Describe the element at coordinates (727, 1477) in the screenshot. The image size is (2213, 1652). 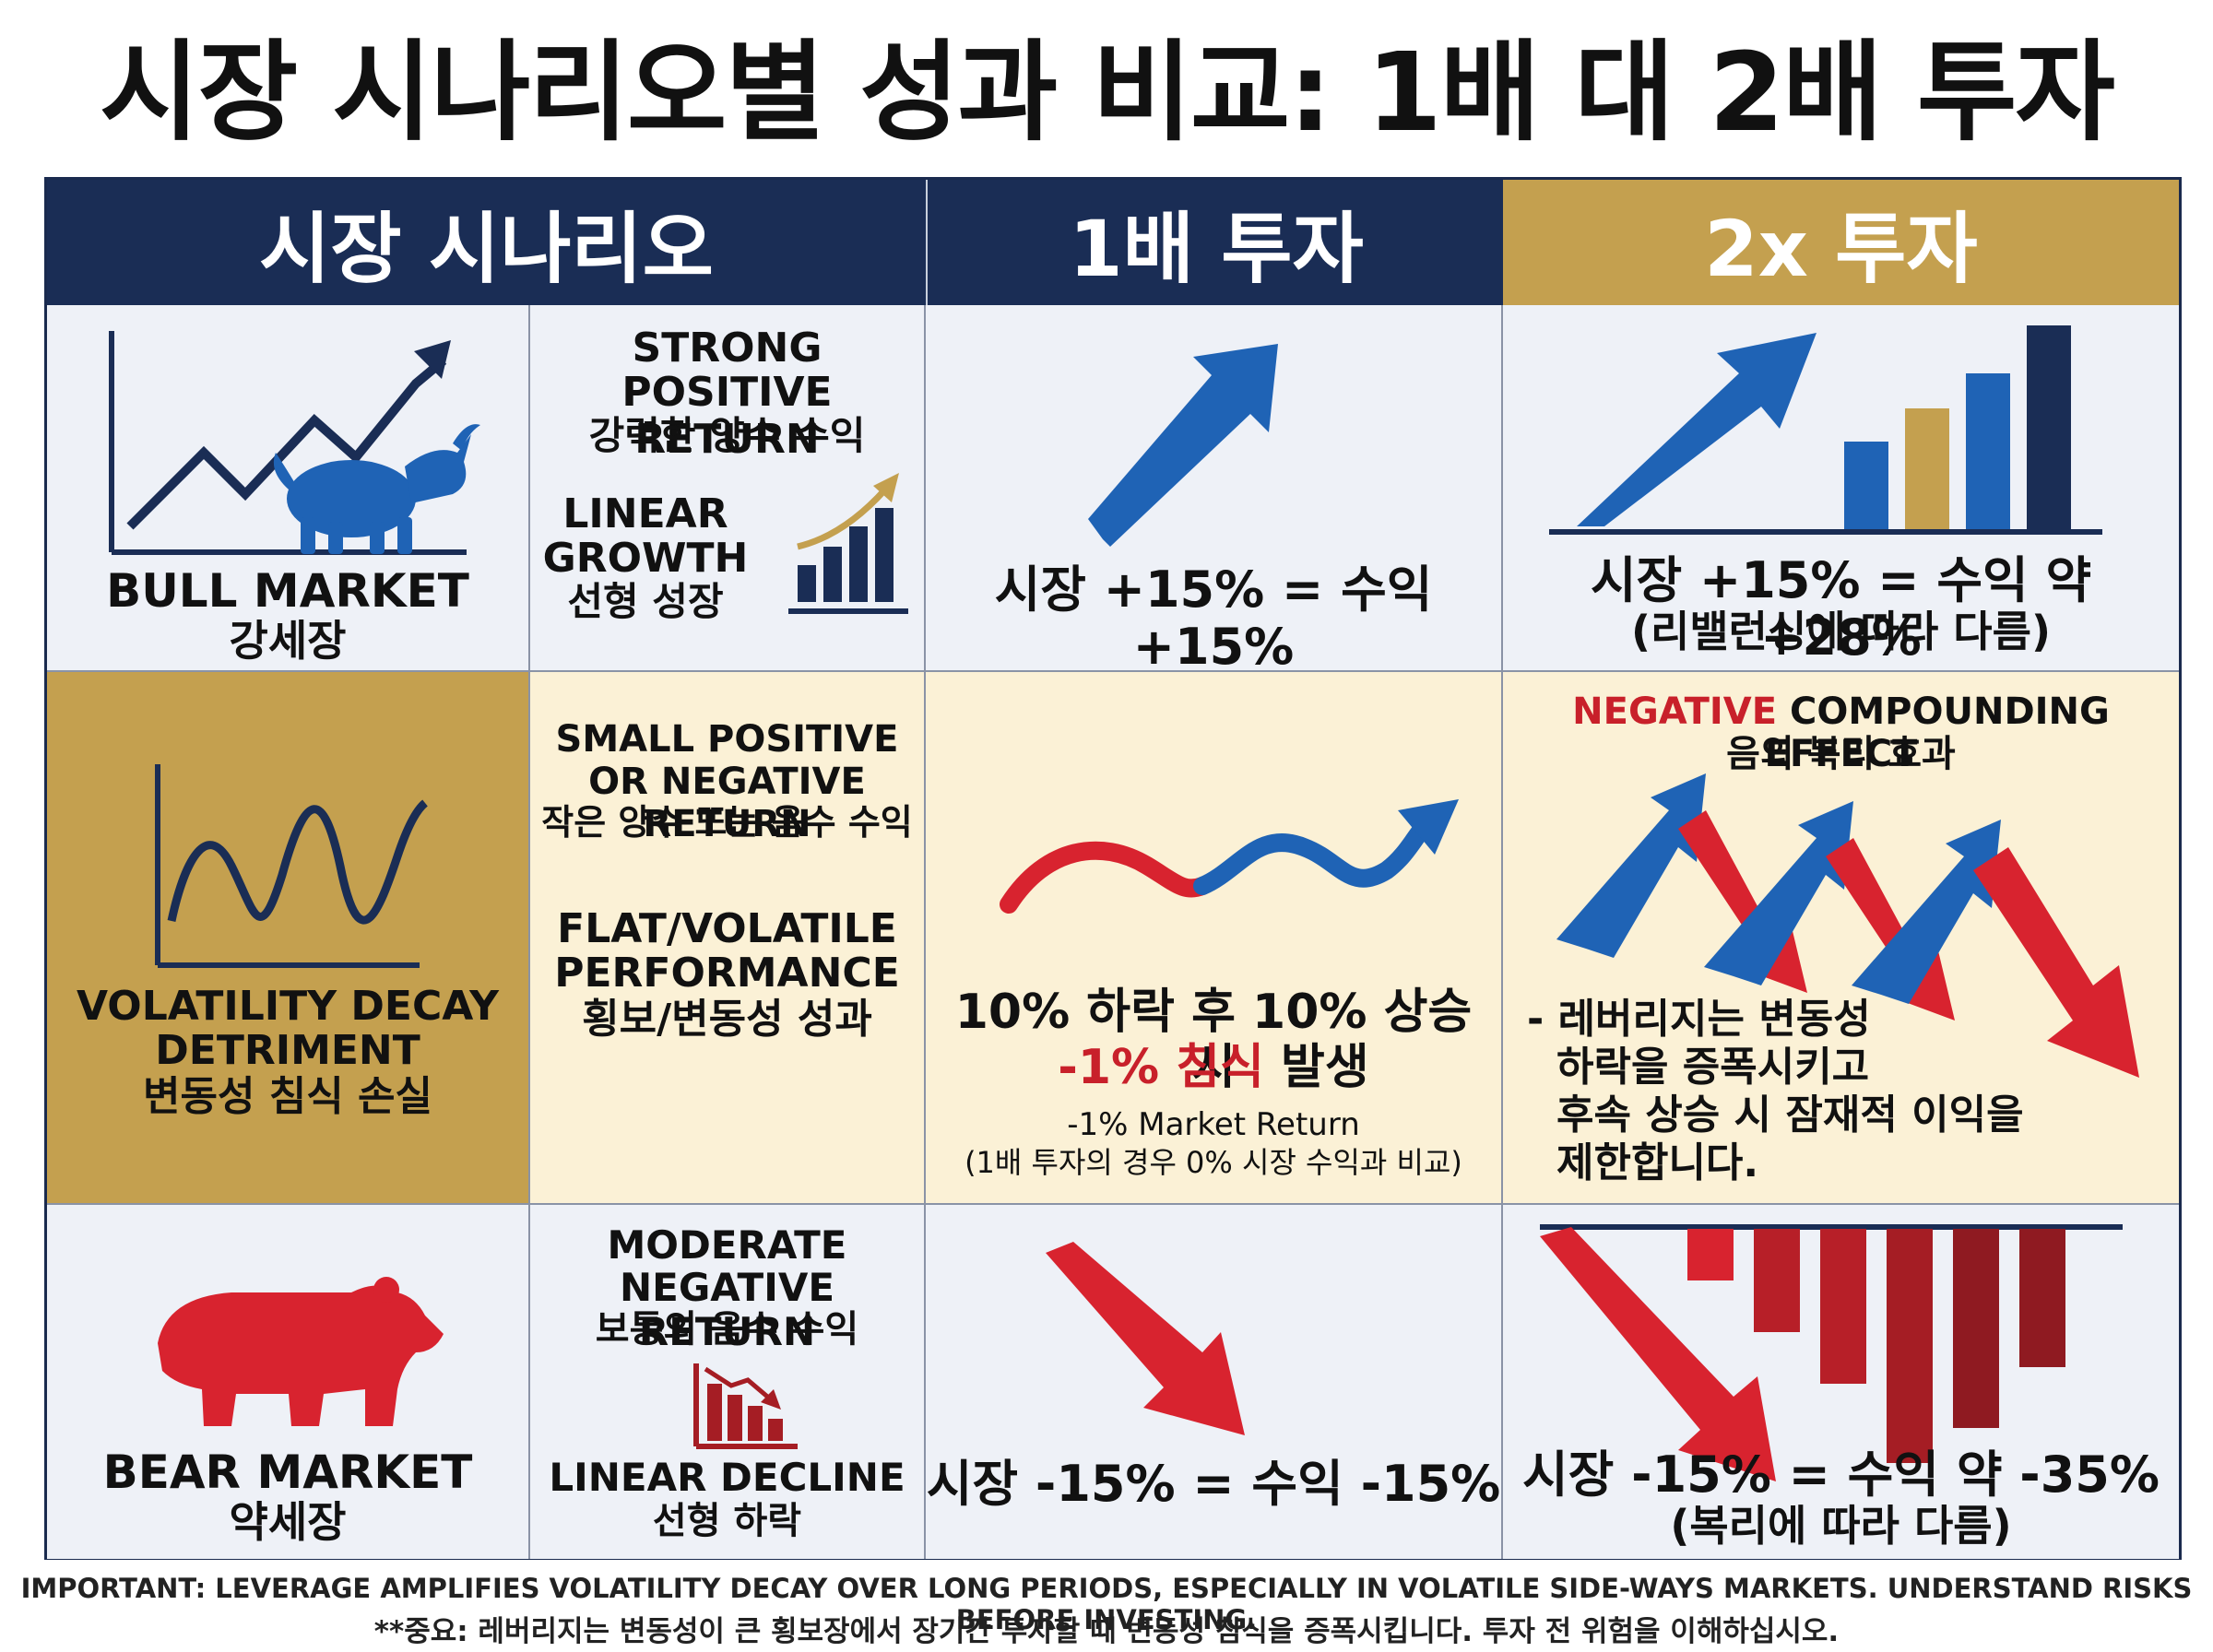
I see `bear-decline: LINEAR DECLINE` at that location.